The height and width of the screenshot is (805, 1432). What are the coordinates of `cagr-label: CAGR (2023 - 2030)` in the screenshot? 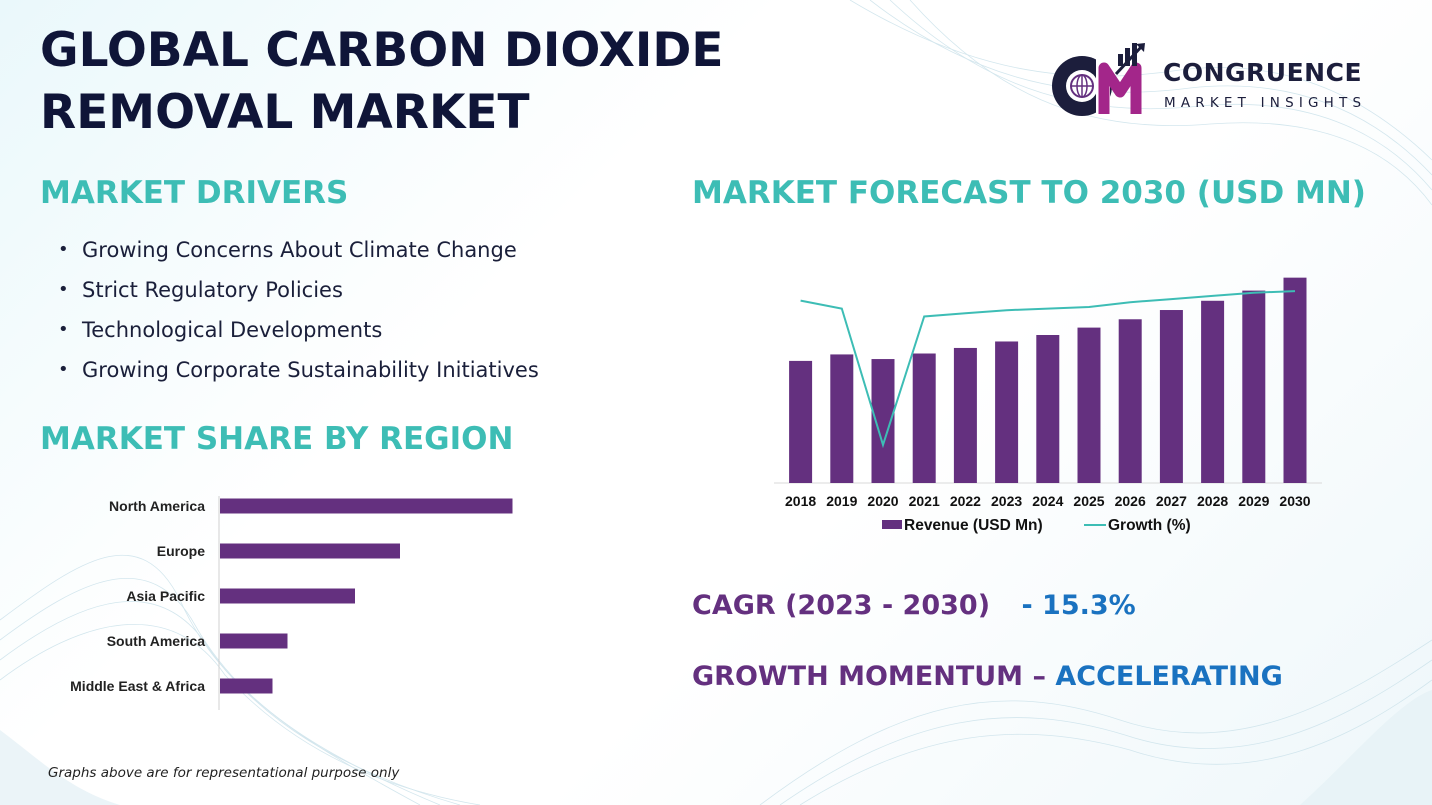 It's located at (841, 605).